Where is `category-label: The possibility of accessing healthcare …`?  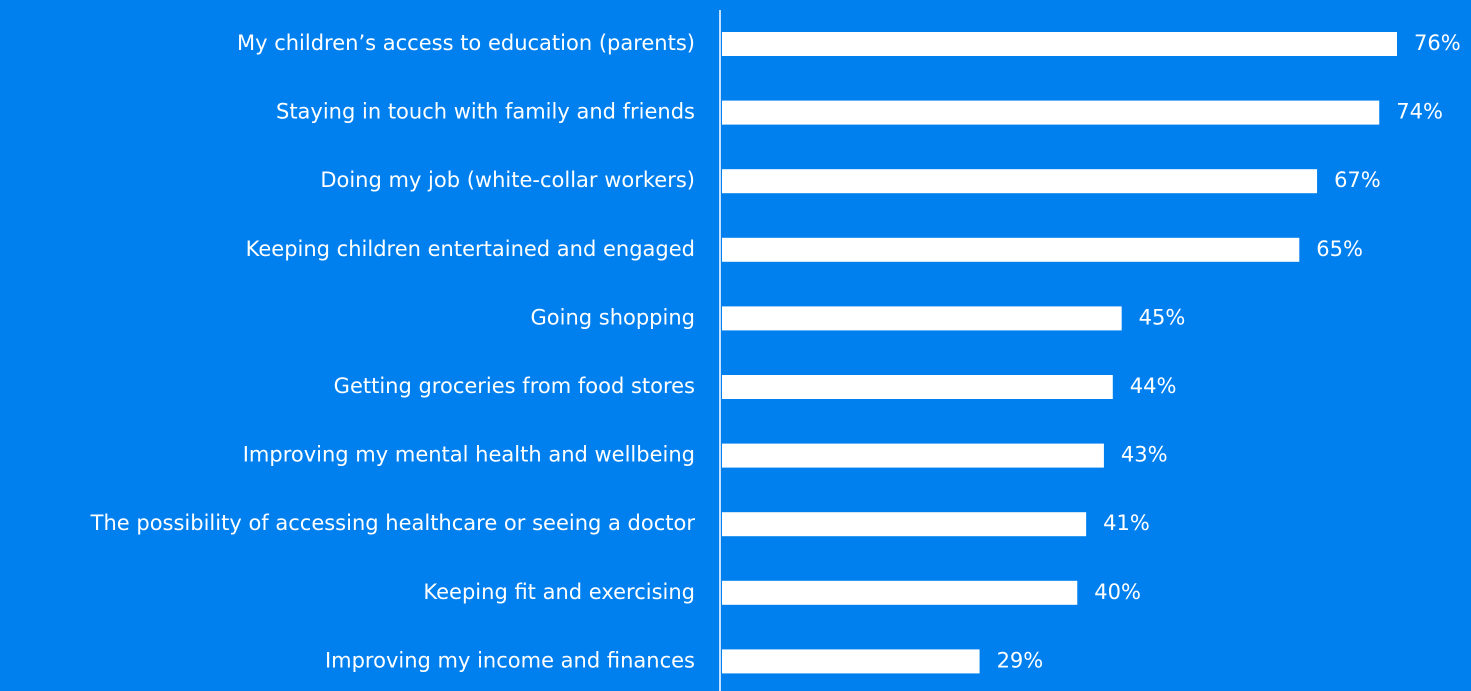
category-label: The possibility of accessing healthcare … is located at coordinates (393, 523).